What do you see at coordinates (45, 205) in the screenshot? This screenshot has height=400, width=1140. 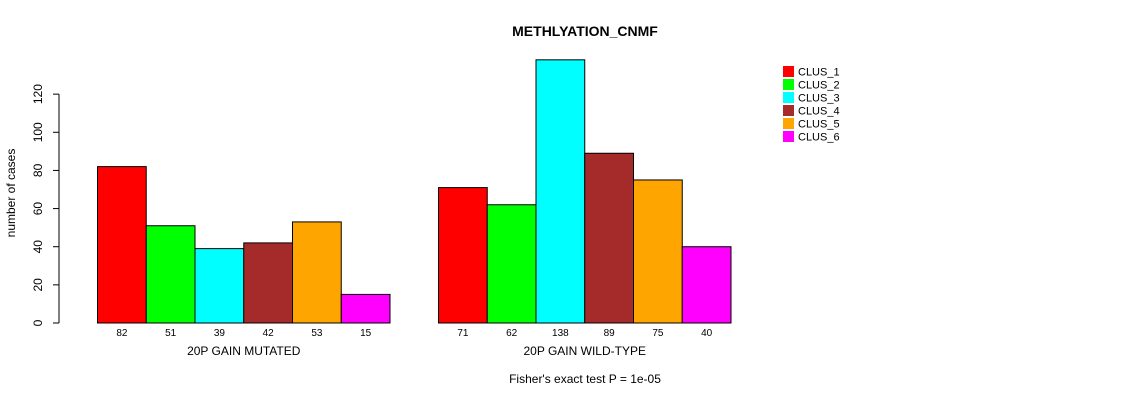 I see `y-axis: 0 20 40 60 80 100 120` at bounding box center [45, 205].